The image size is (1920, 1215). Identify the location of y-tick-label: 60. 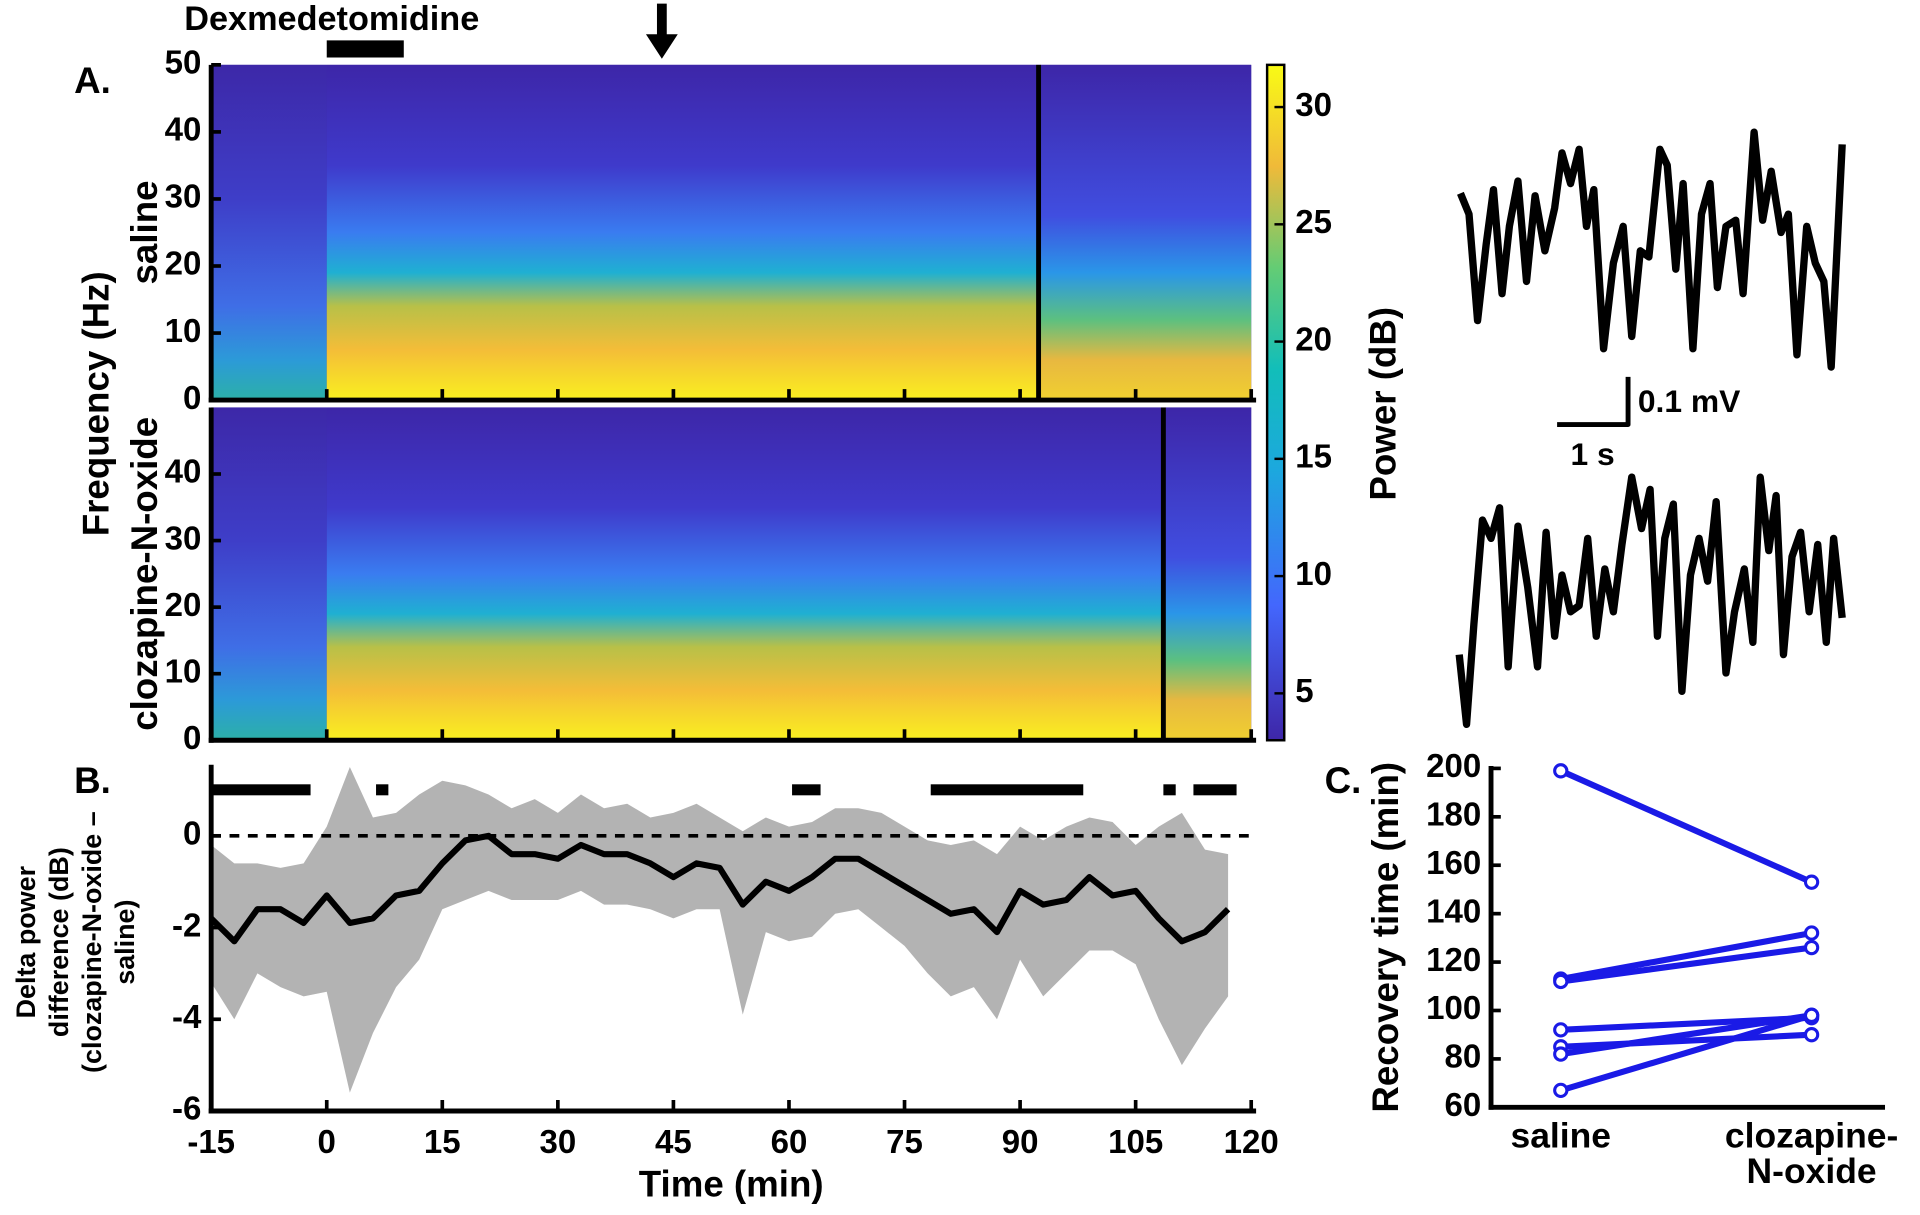
(1463, 1104).